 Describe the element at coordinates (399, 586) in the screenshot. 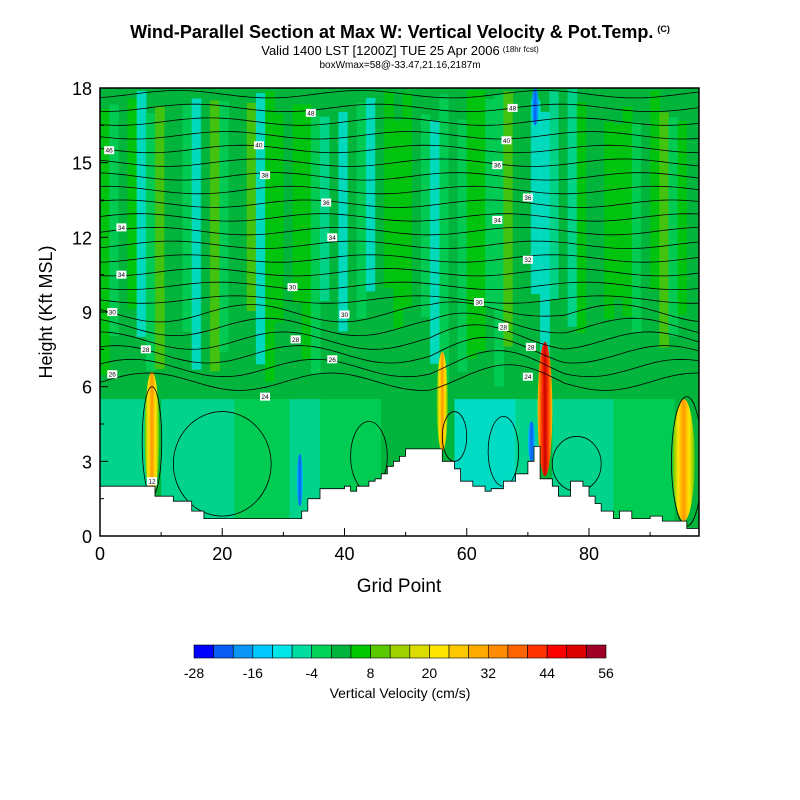

I see `x-axis-label: Grid Point` at that location.